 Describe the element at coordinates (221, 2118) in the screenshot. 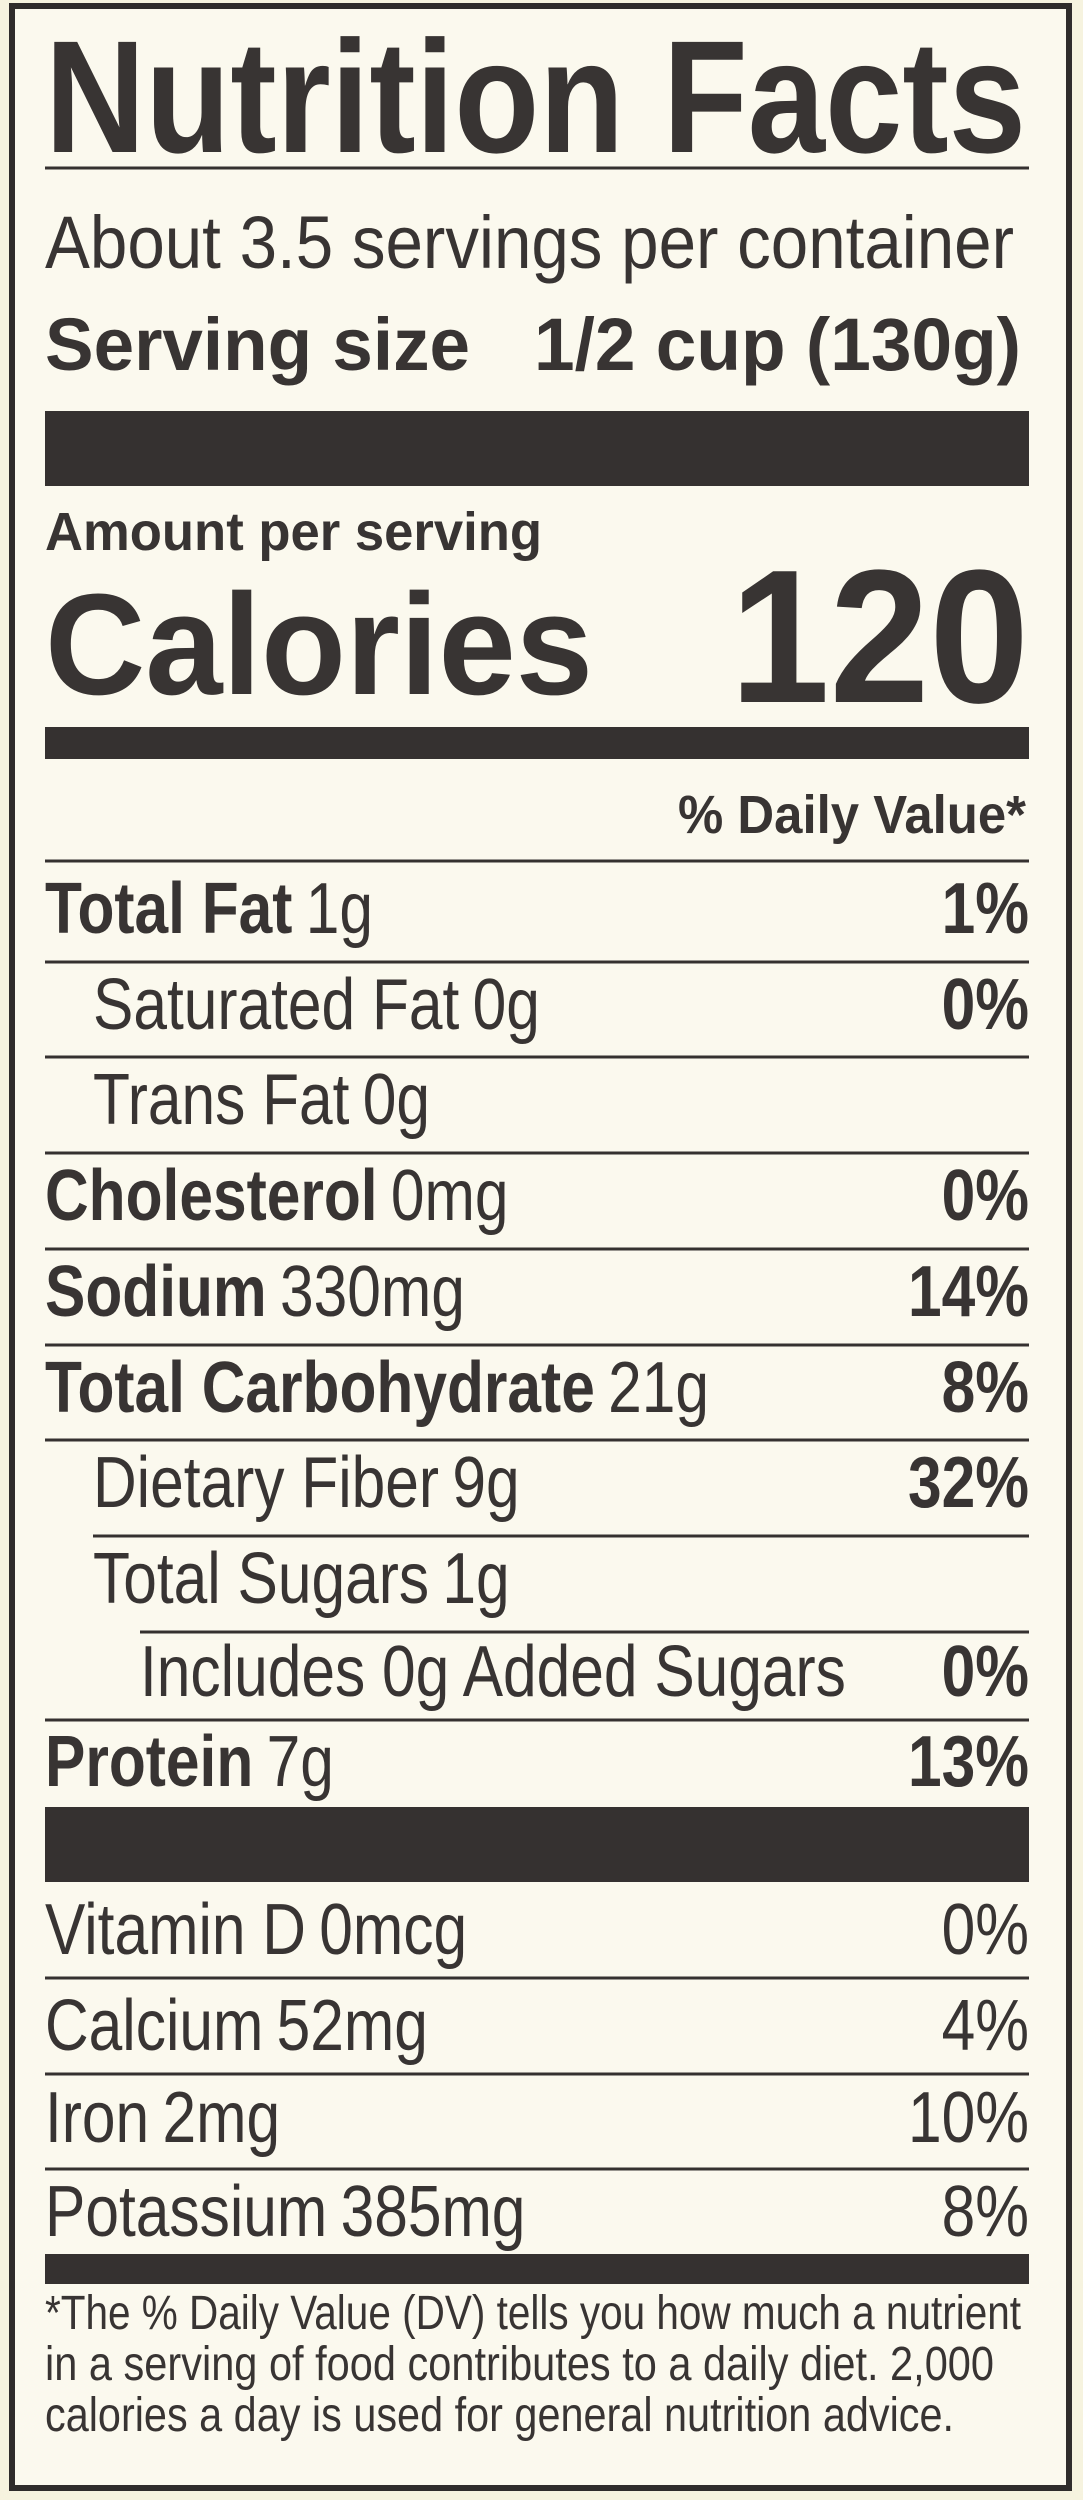

I see `vitamin-amount: 2mg` at that location.